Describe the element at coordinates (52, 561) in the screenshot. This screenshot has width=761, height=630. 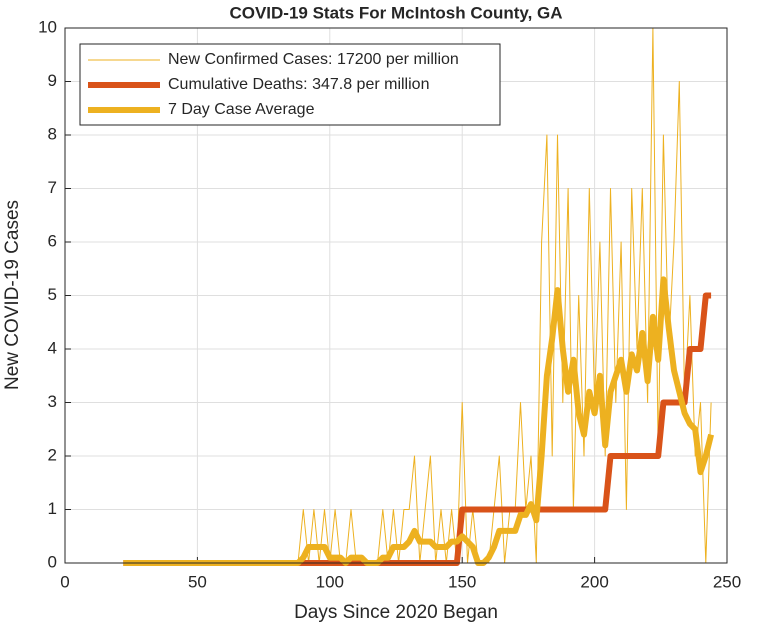
I see `y-tick-label: 0` at that location.